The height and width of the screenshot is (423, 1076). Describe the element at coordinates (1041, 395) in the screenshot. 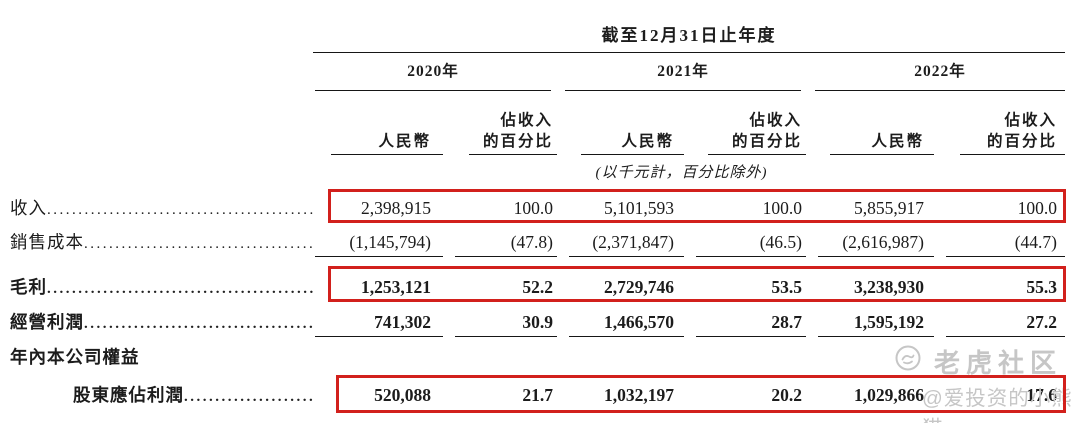

I see `cell-pat-2022-pct: 17.6` at that location.